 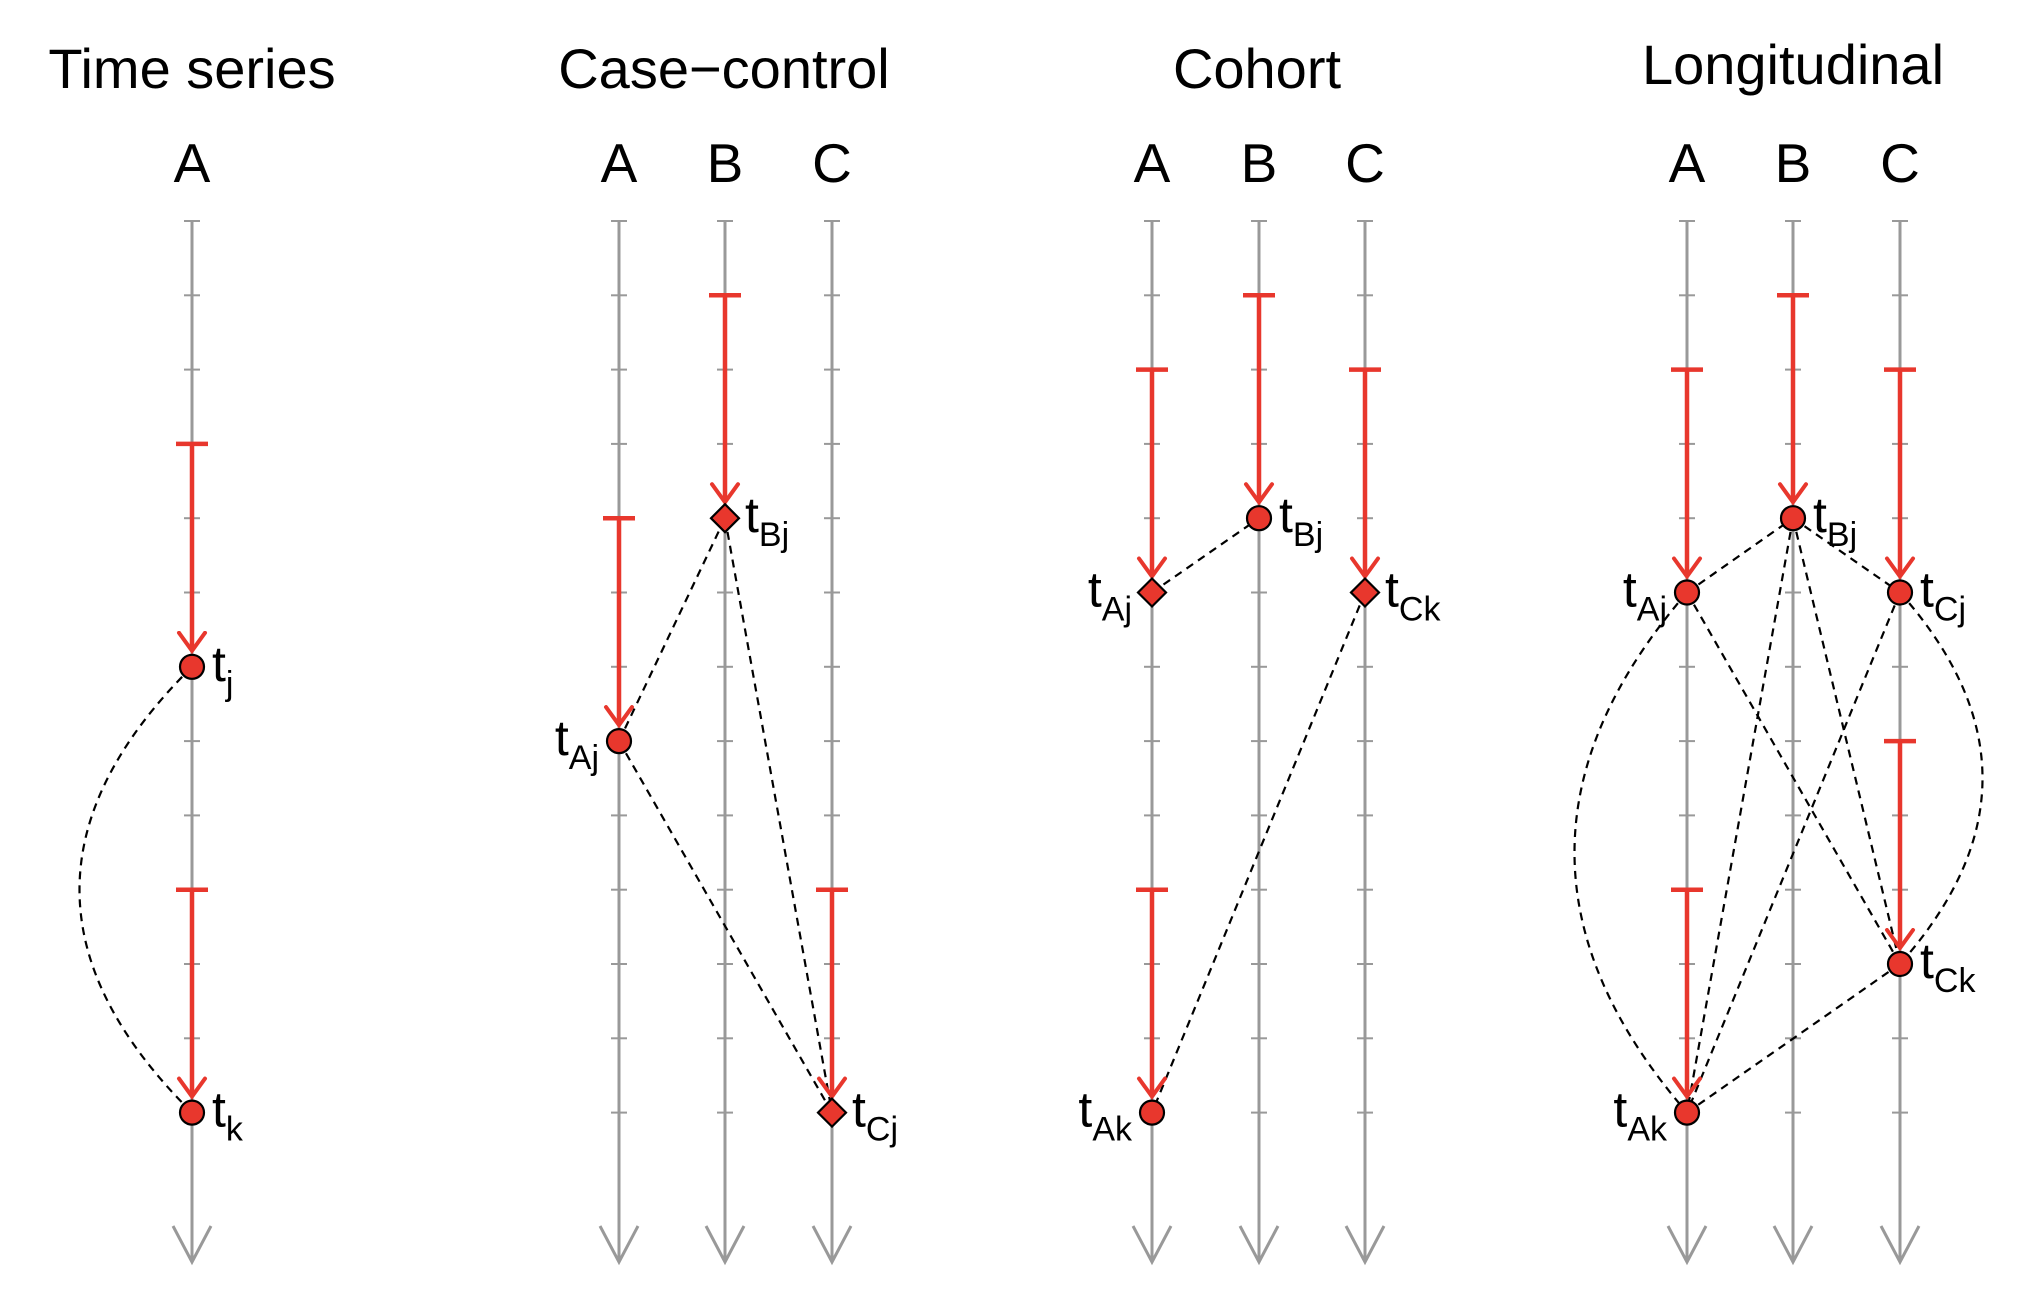 I want to click on panel-title: Cohort, so click(x=1257, y=68).